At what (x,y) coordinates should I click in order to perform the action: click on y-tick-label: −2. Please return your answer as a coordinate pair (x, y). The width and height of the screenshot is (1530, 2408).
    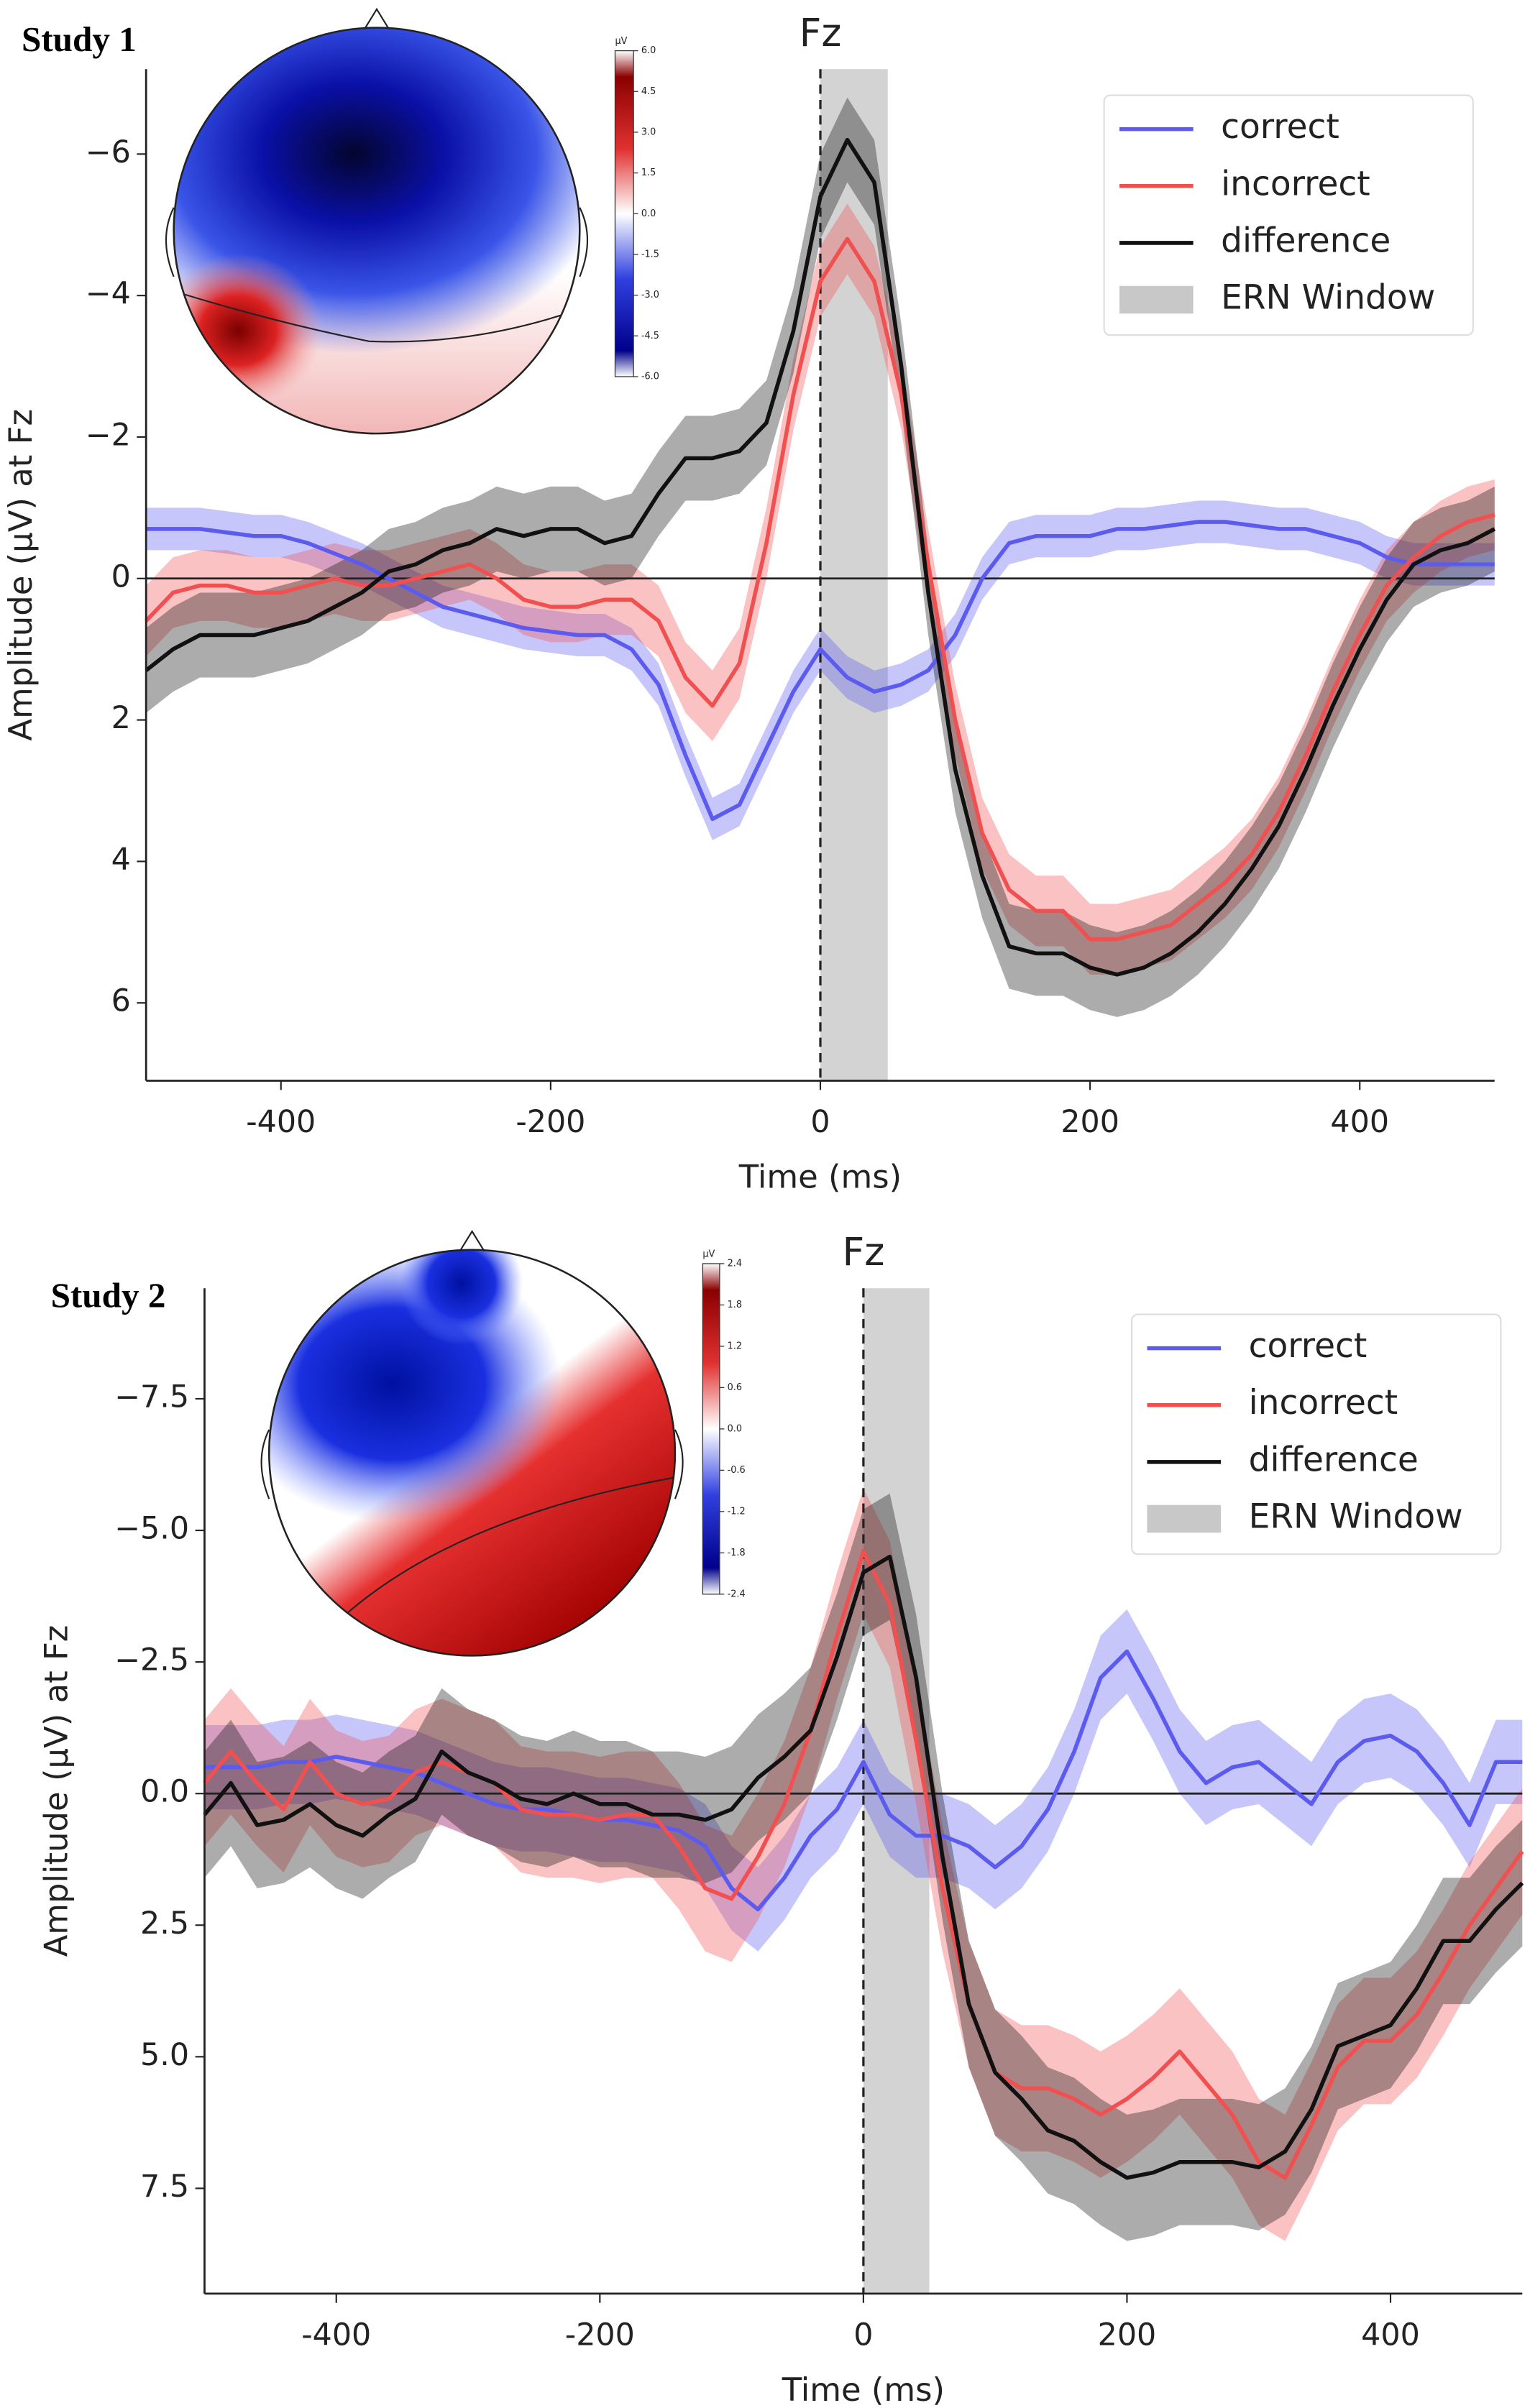
    Looking at the image, I should click on (108, 435).